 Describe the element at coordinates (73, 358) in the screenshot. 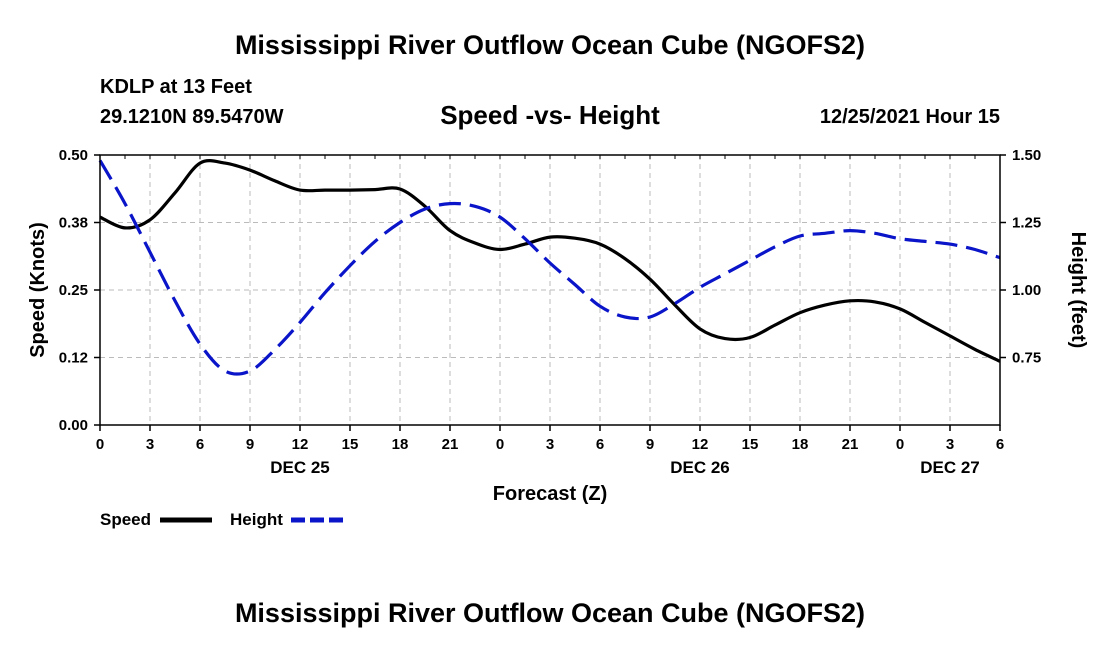

I see `y-tick-label: 0.12` at that location.